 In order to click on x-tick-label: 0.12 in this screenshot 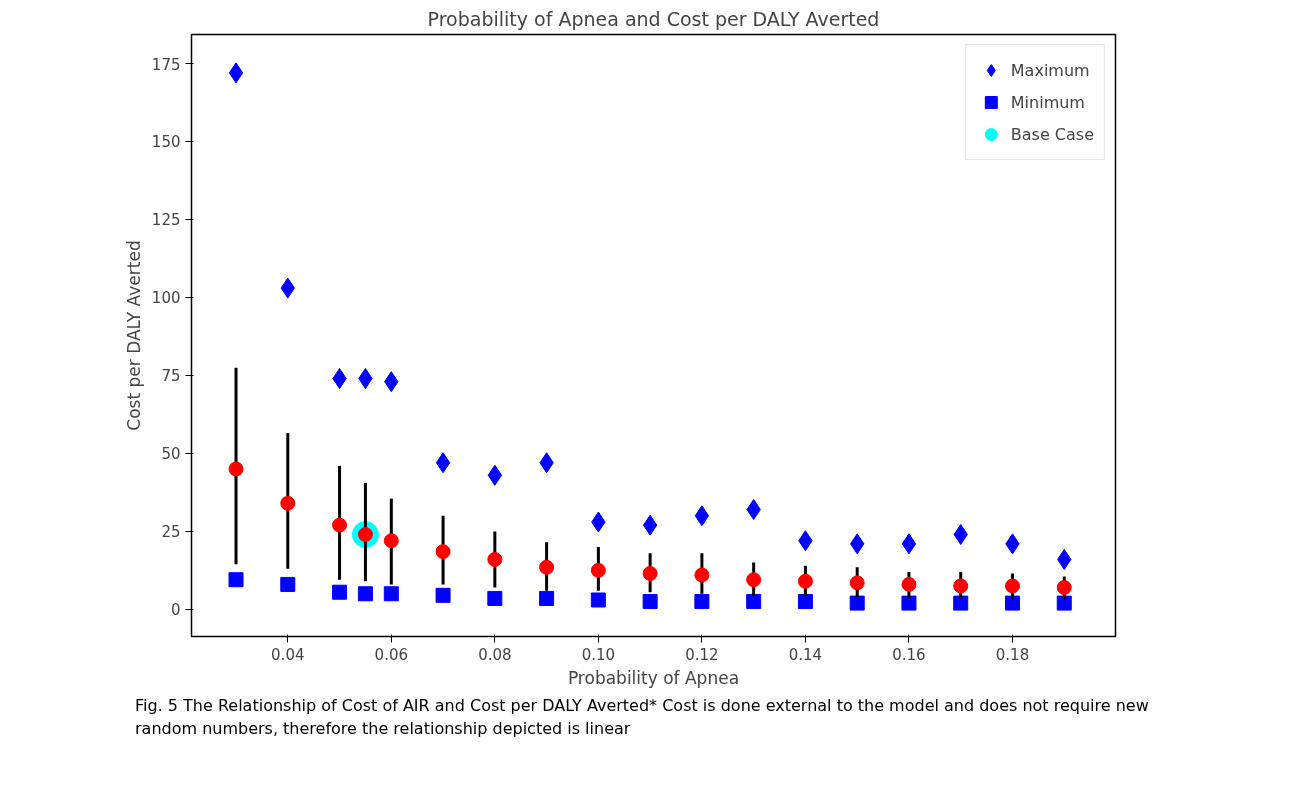, I will do `click(702, 654)`.